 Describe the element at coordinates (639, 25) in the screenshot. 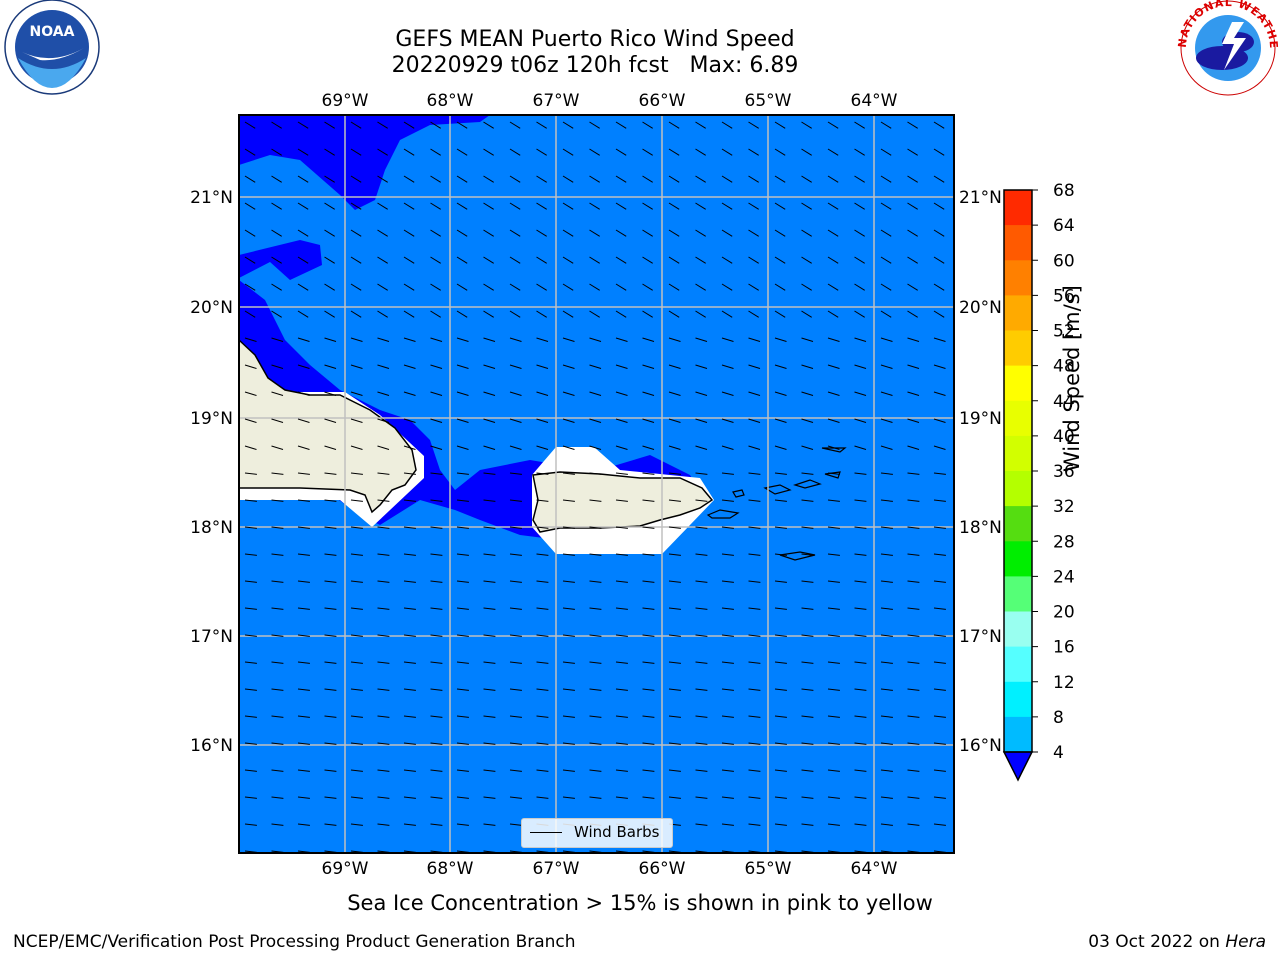

I see `nws-logo-text: NATIONAL WEATHER SERVICE` at that location.